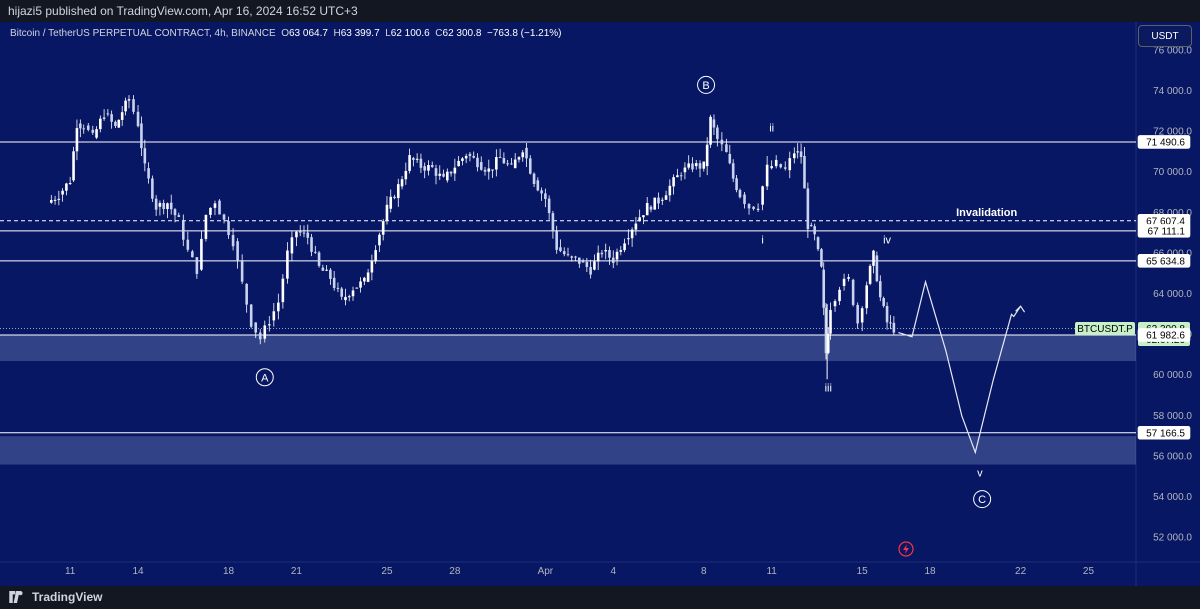 Image resolution: width=1200 pixels, height=609 pixels. Describe the element at coordinates (1172, 456) in the screenshot. I see `price-tick-label: 56 000.0` at that location.